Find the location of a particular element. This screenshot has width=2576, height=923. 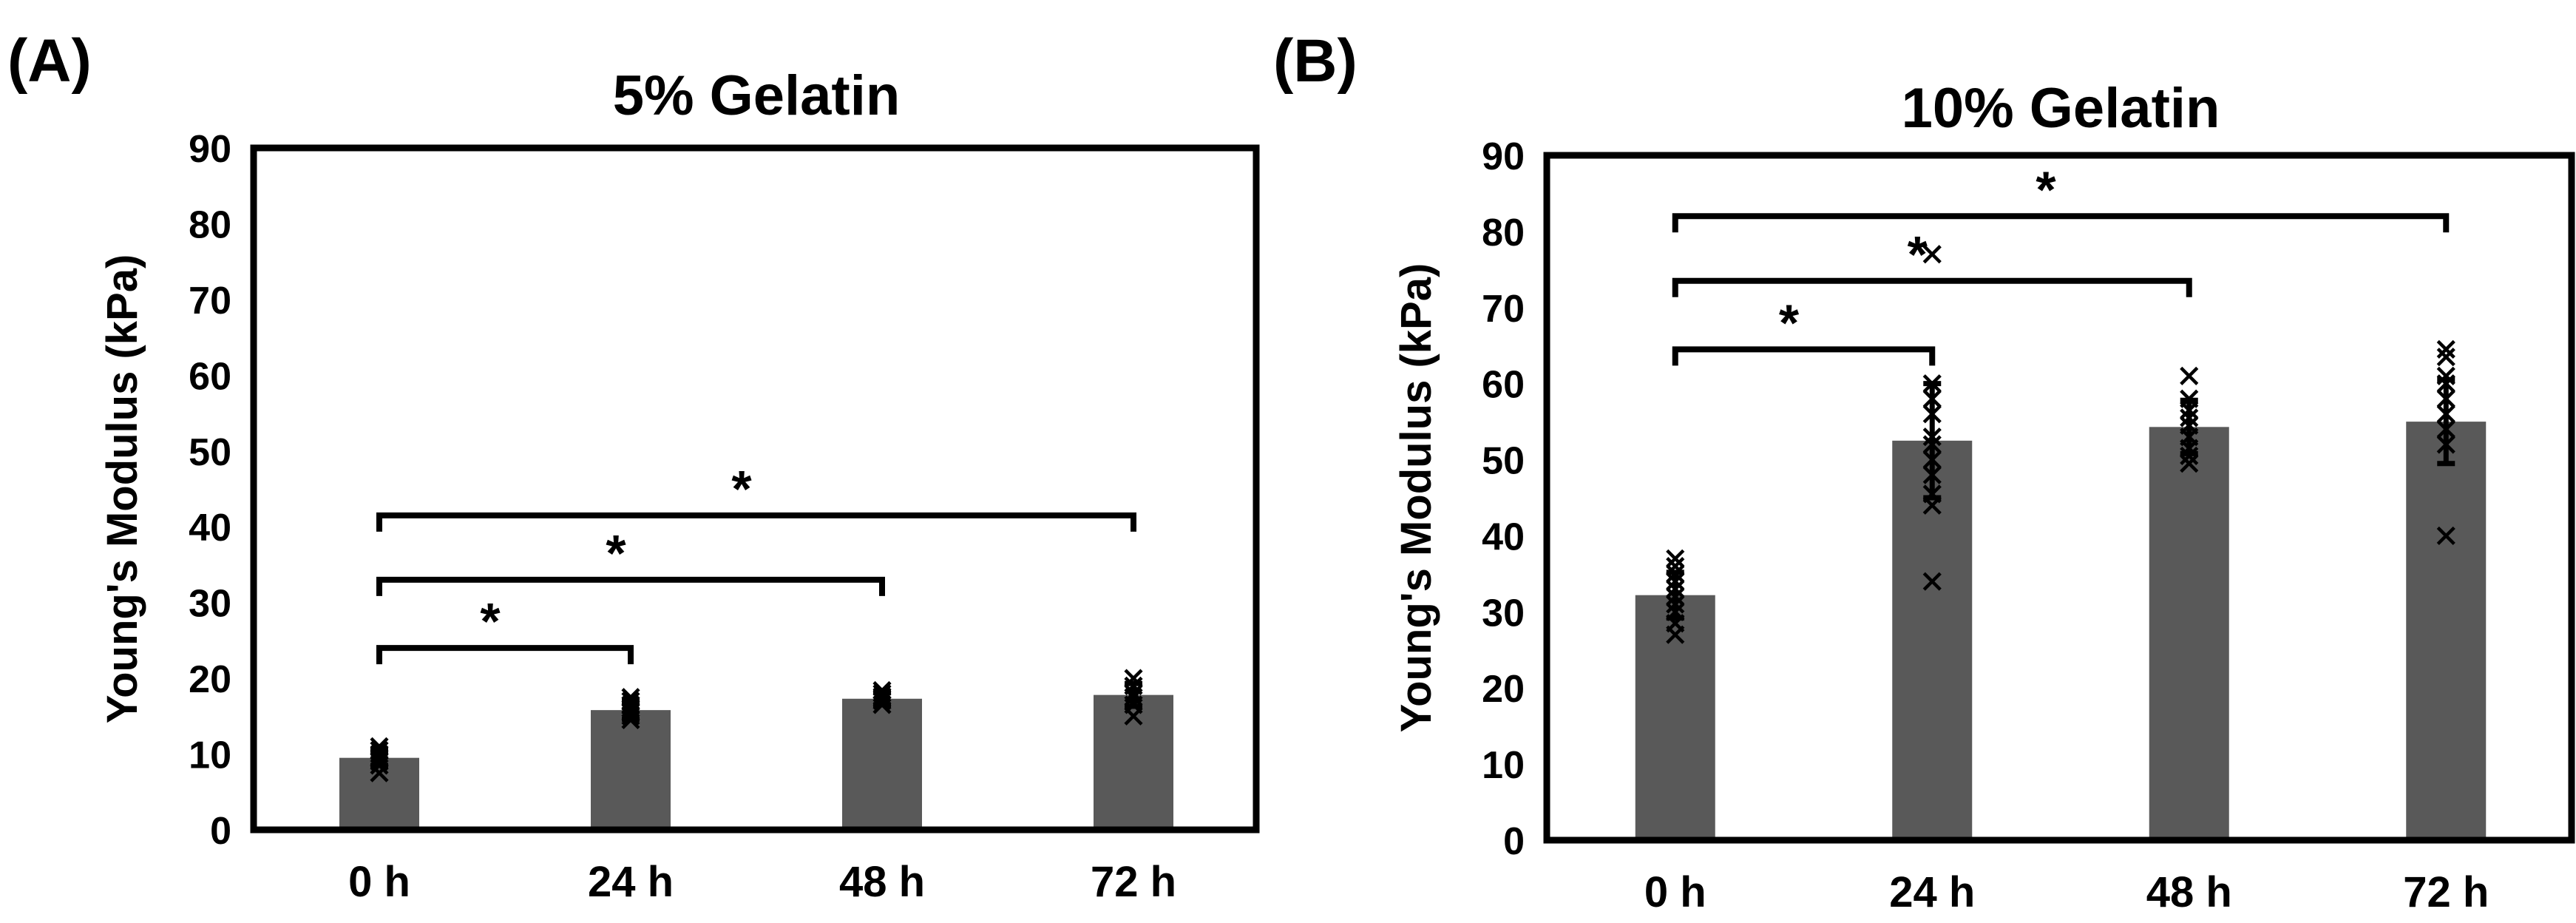

panel-label: (A) is located at coordinates (49, 61).